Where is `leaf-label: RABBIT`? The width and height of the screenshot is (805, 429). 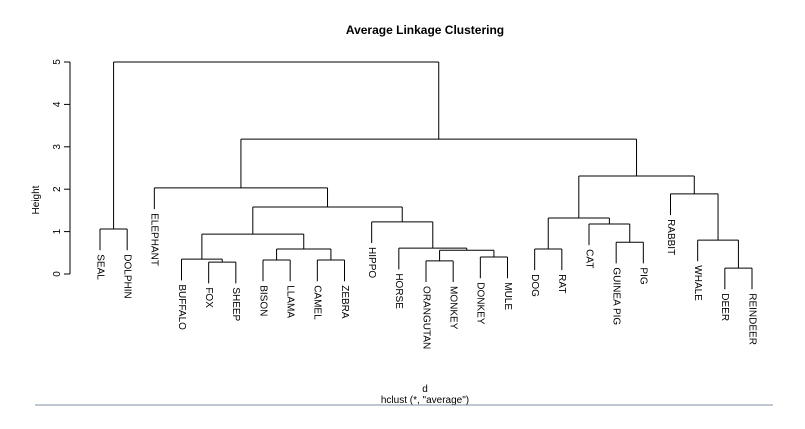
leaf-label: RABBIT is located at coordinates (670, 237).